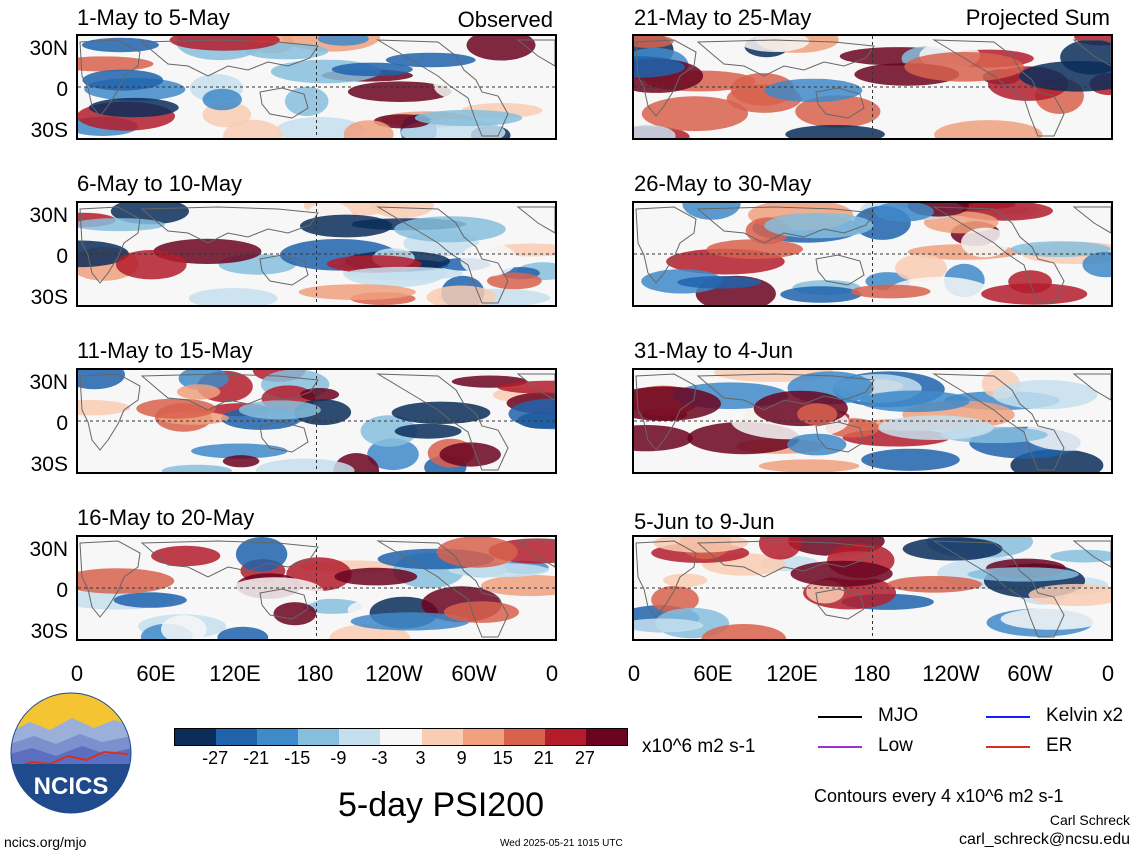  Describe the element at coordinates (77, 673) in the screenshot. I see `lon-label-left-0: 0` at that location.